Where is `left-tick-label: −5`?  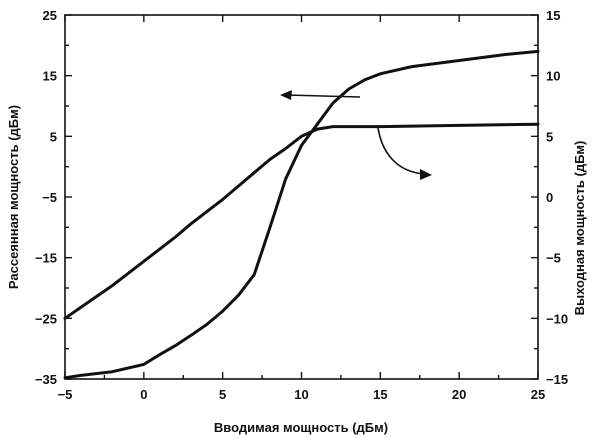
left-tick-label: −5 is located at coordinates (49, 197).